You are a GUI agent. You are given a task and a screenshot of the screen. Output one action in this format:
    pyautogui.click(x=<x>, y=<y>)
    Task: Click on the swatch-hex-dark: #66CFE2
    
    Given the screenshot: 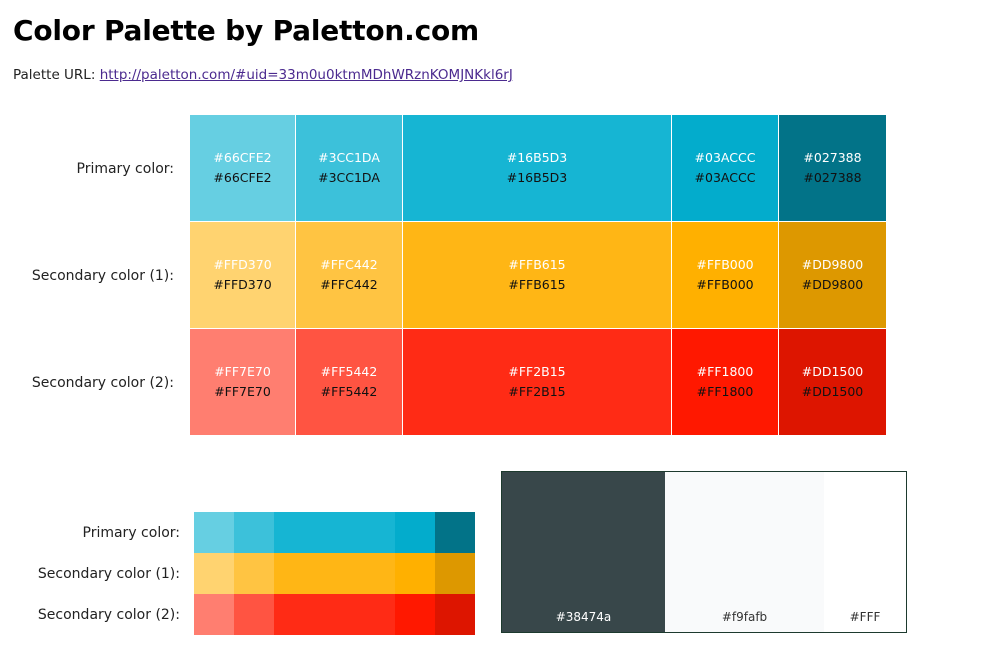 What is the action you would take?
    pyautogui.click(x=242, y=177)
    